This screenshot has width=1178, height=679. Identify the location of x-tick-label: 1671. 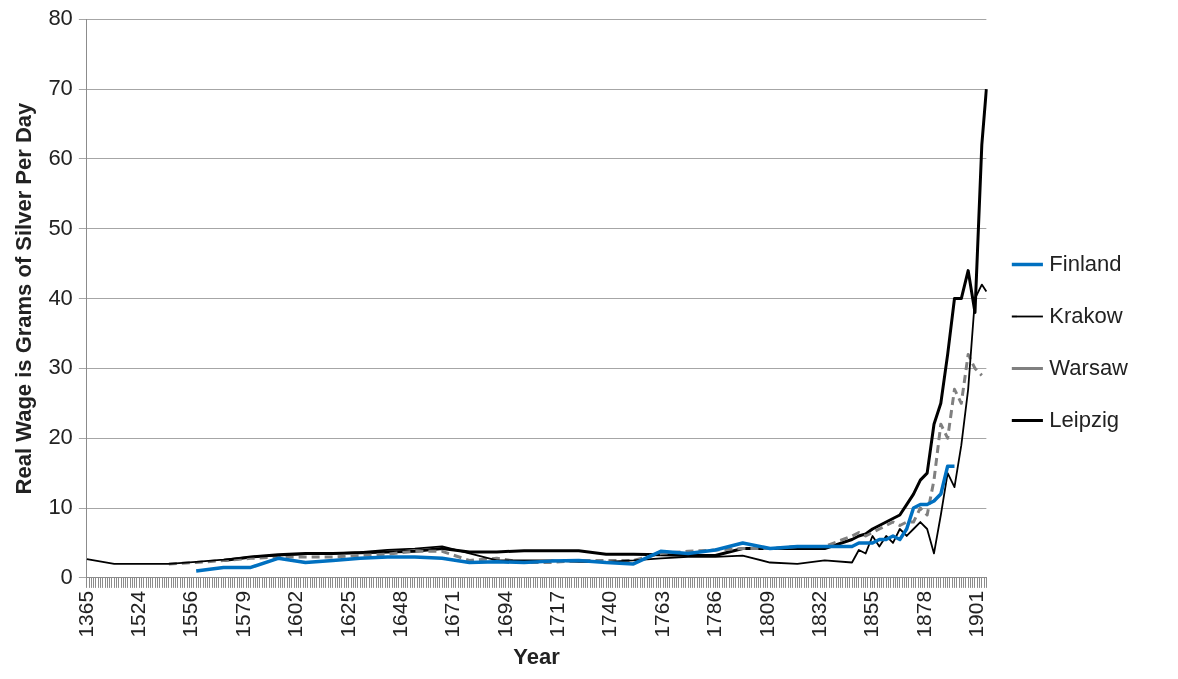
(452, 614).